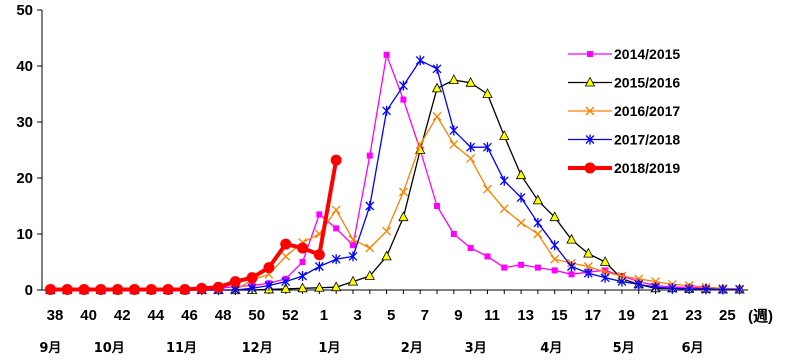 The width and height of the screenshot is (800, 360). Describe the element at coordinates (181, 348) in the screenshot. I see `month-label: 11月` at that location.